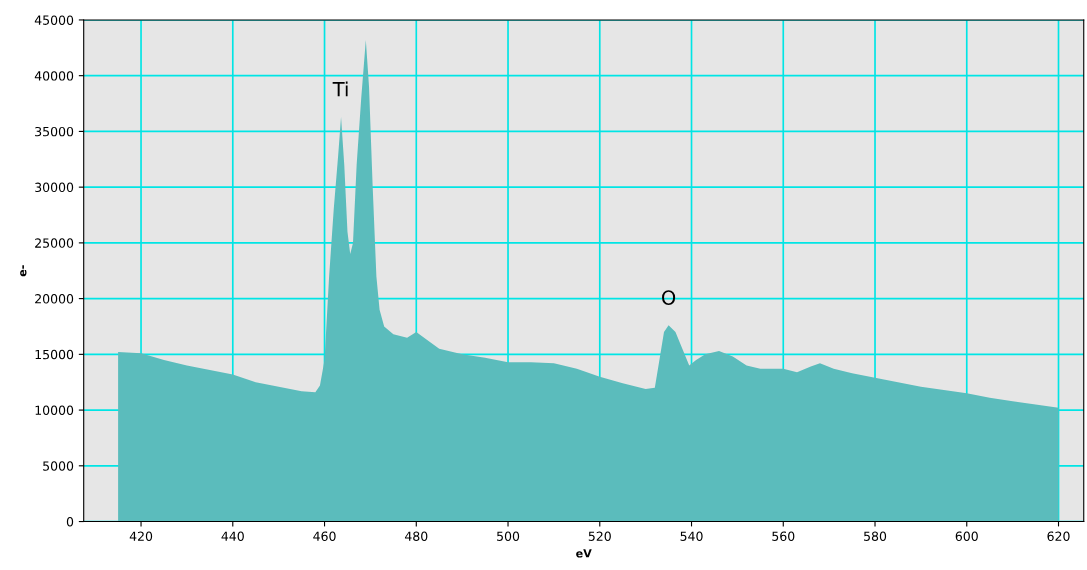 The height and width of the screenshot is (570, 1087). What do you see at coordinates (54, 187) in the screenshot?
I see `y-tick-label: 30000` at bounding box center [54, 187].